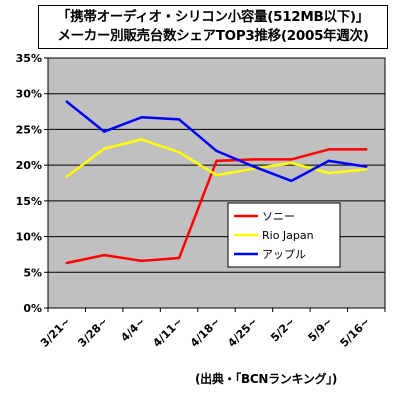  What do you see at coordinates (132, 329) in the screenshot?
I see `x-tick-label: 4/4~` at bounding box center [132, 329].